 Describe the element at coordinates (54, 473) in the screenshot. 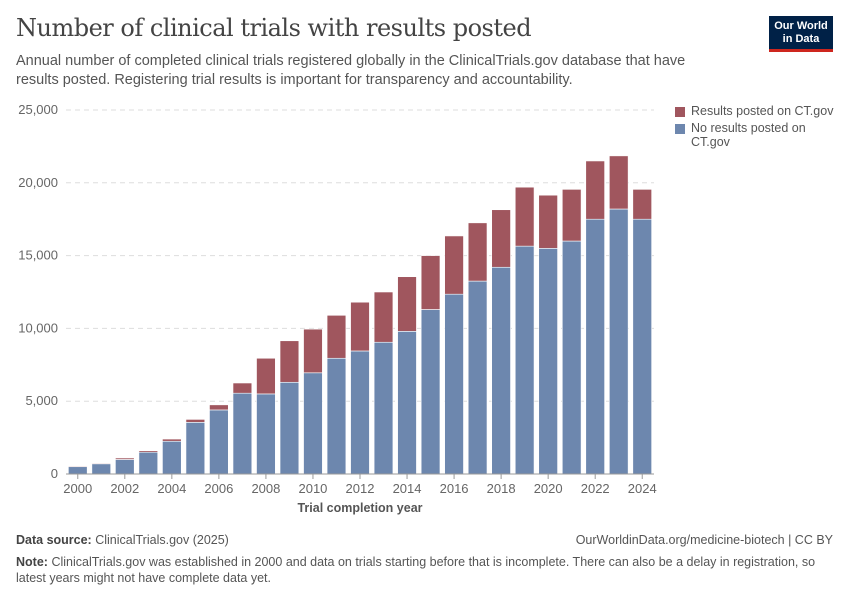

I see `y-tick-label: 0` at that location.